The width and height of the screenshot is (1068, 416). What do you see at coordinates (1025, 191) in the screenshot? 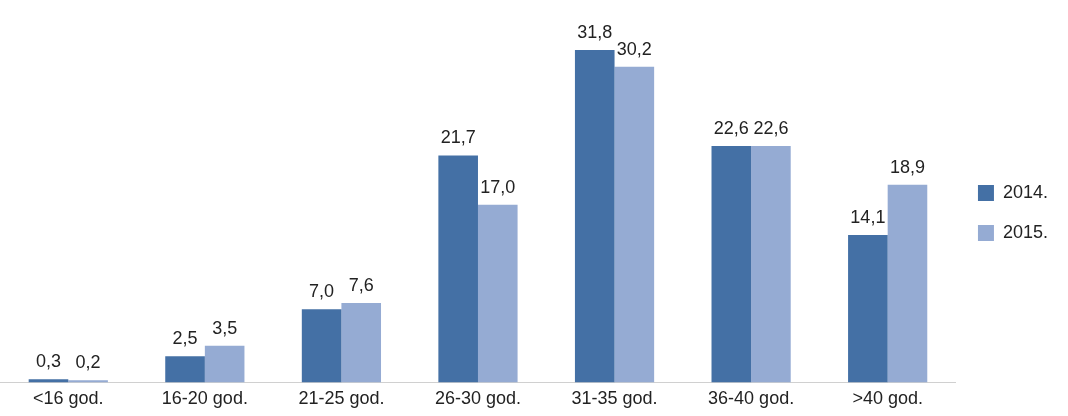
I see `legend-label: 2014.` at bounding box center [1025, 191].